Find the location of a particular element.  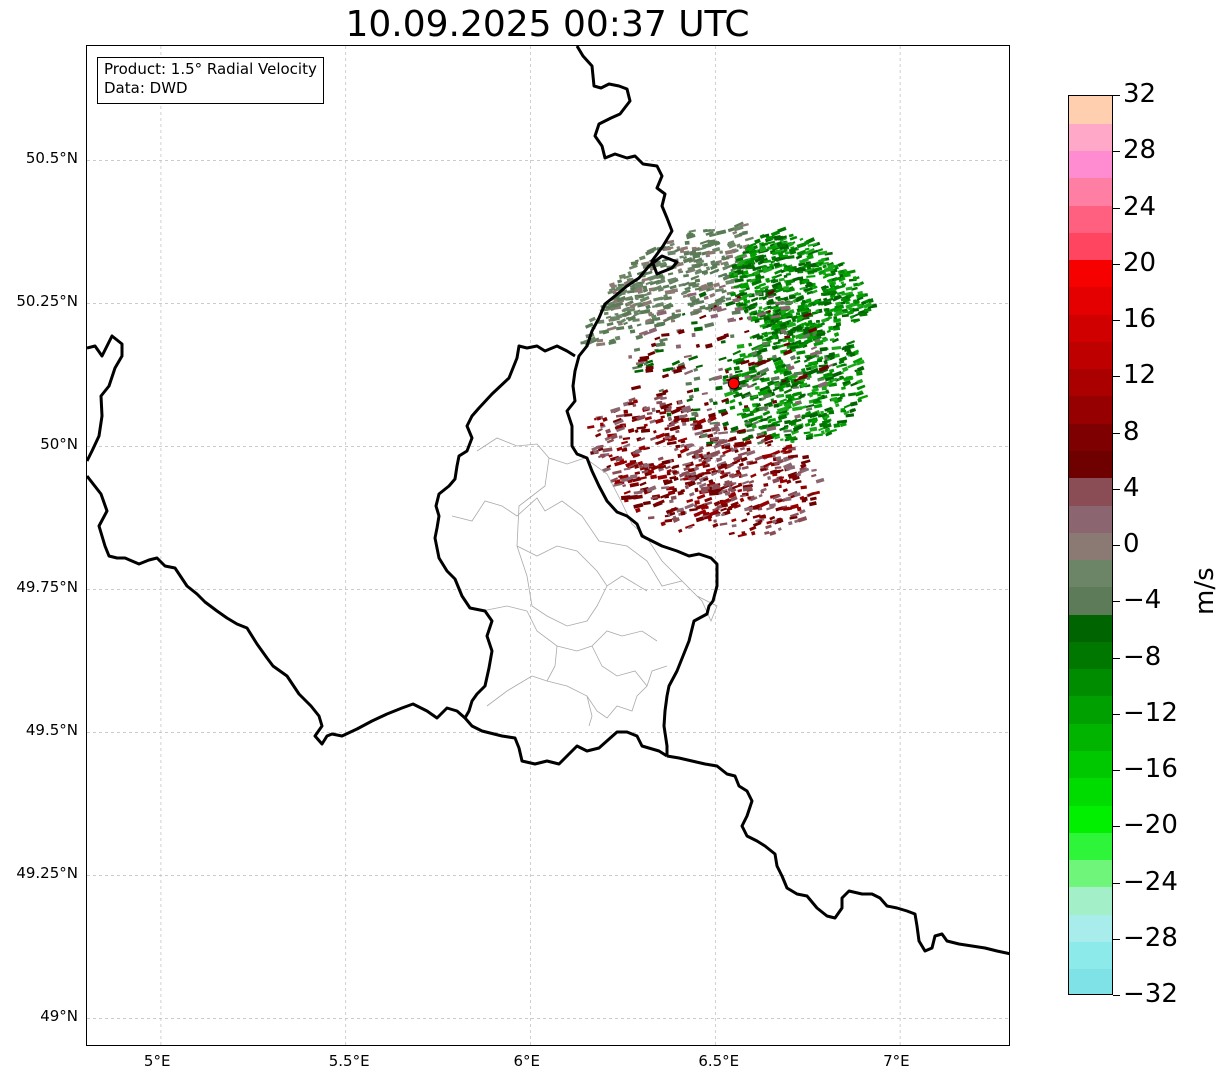

lon-tick-label: 6°E is located at coordinates (527, 1061).